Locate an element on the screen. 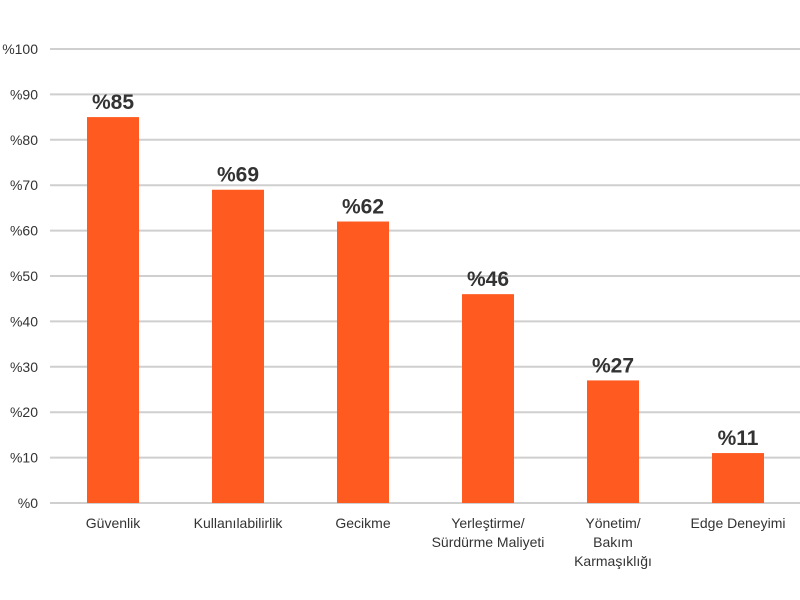  x-tick-label: Gecikme is located at coordinates (362, 523).